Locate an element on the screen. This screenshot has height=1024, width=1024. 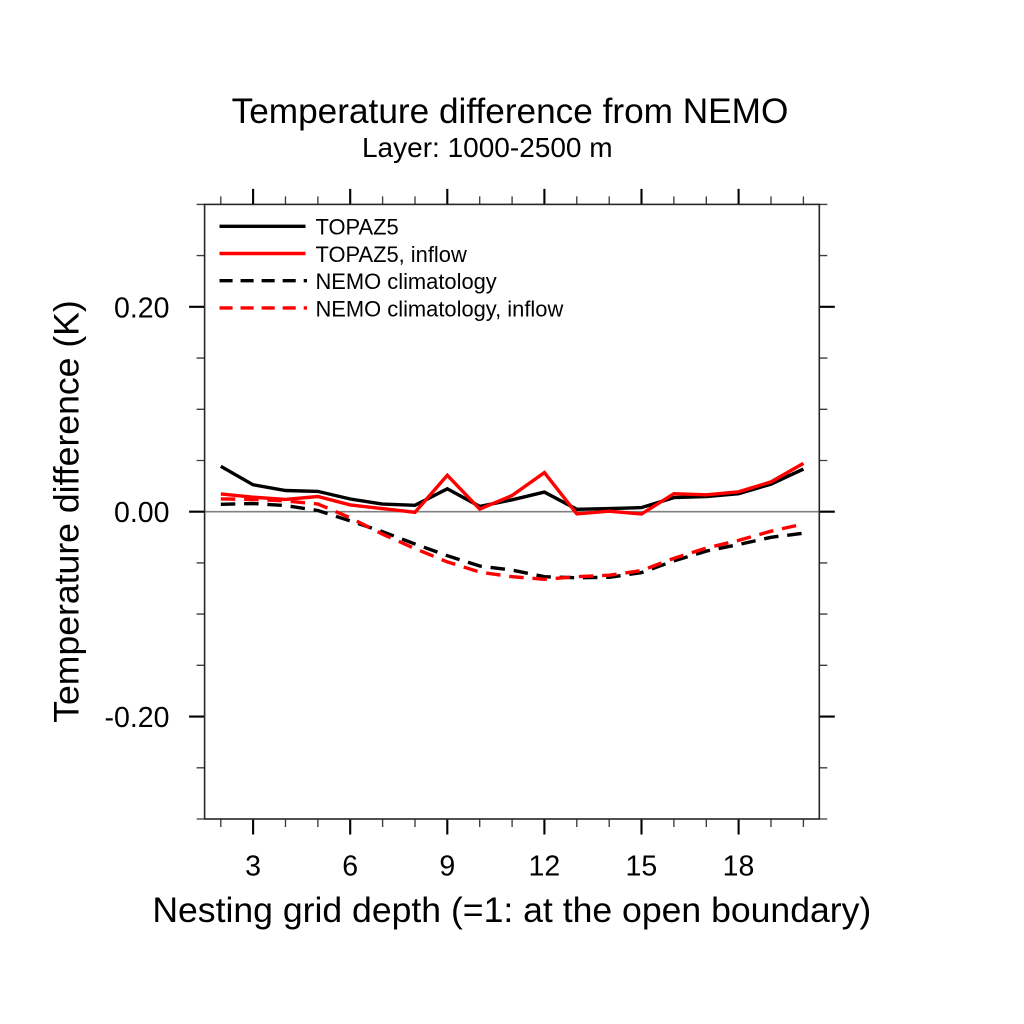
svg-text: 3 is located at coordinates (253, 866).